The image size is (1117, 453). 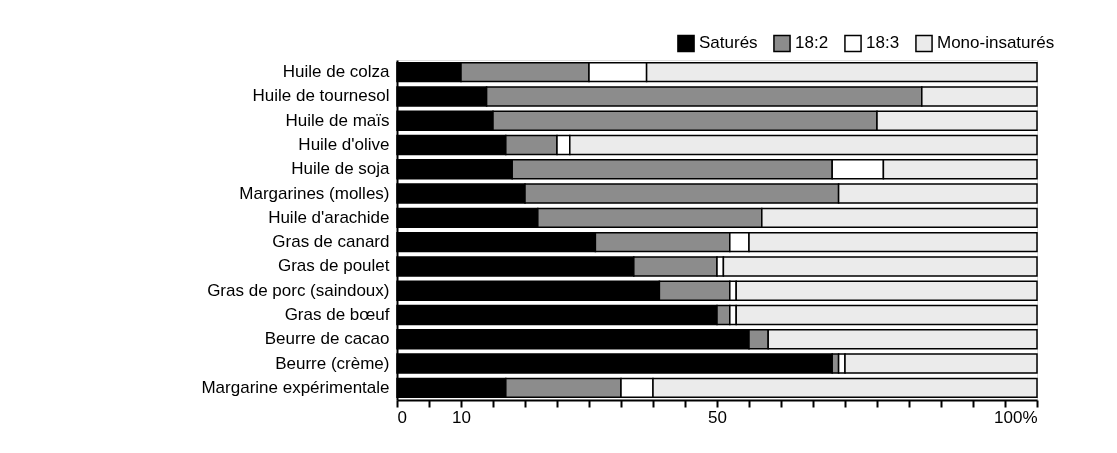 What do you see at coordinates (314, 193) in the screenshot?
I see `y-tick-label: Margarines (molles)` at bounding box center [314, 193].